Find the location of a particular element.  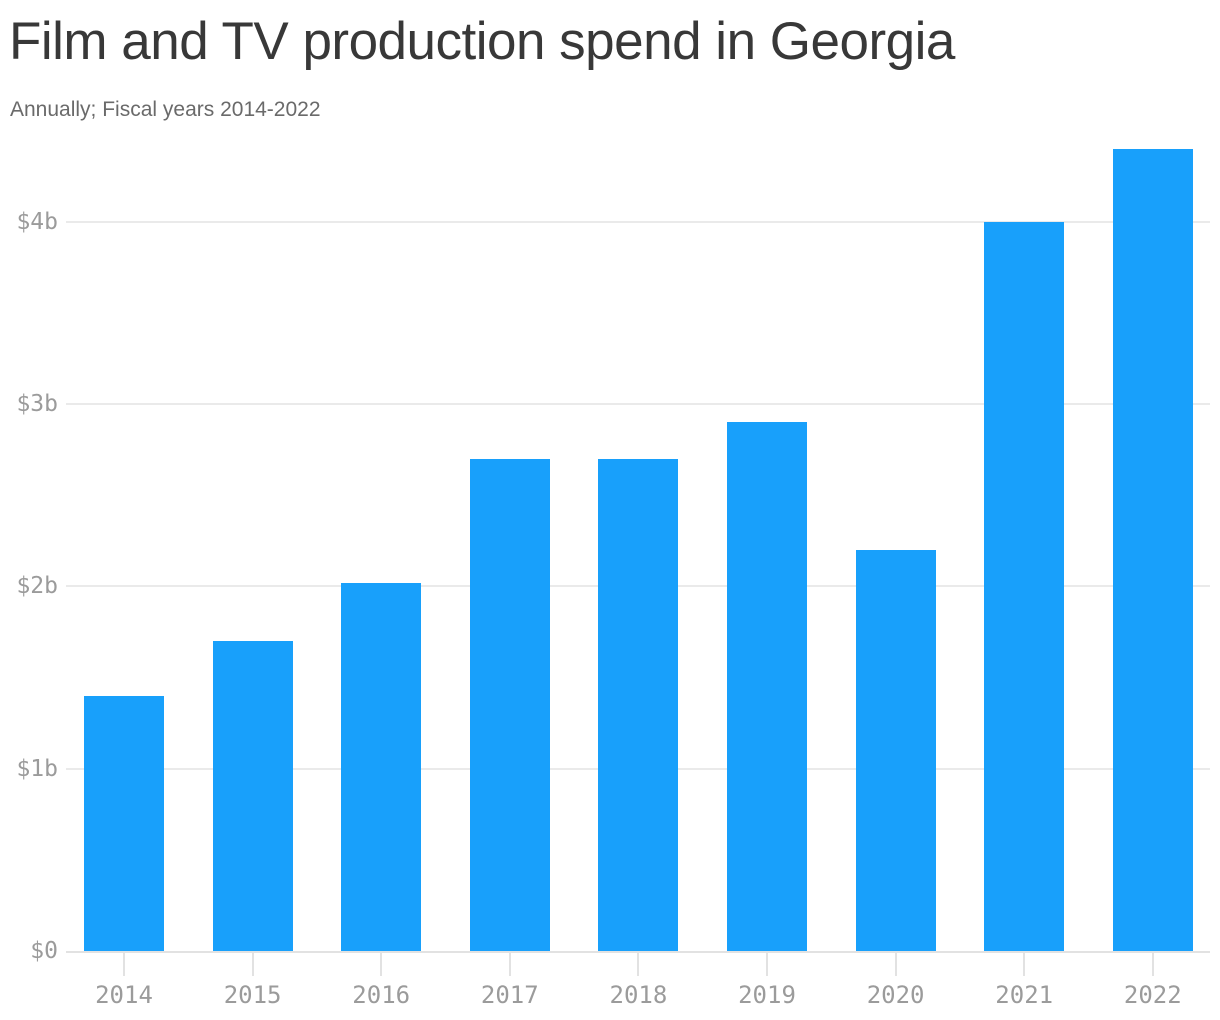

x-axis-tick-2020 is located at coordinates (895, 964).